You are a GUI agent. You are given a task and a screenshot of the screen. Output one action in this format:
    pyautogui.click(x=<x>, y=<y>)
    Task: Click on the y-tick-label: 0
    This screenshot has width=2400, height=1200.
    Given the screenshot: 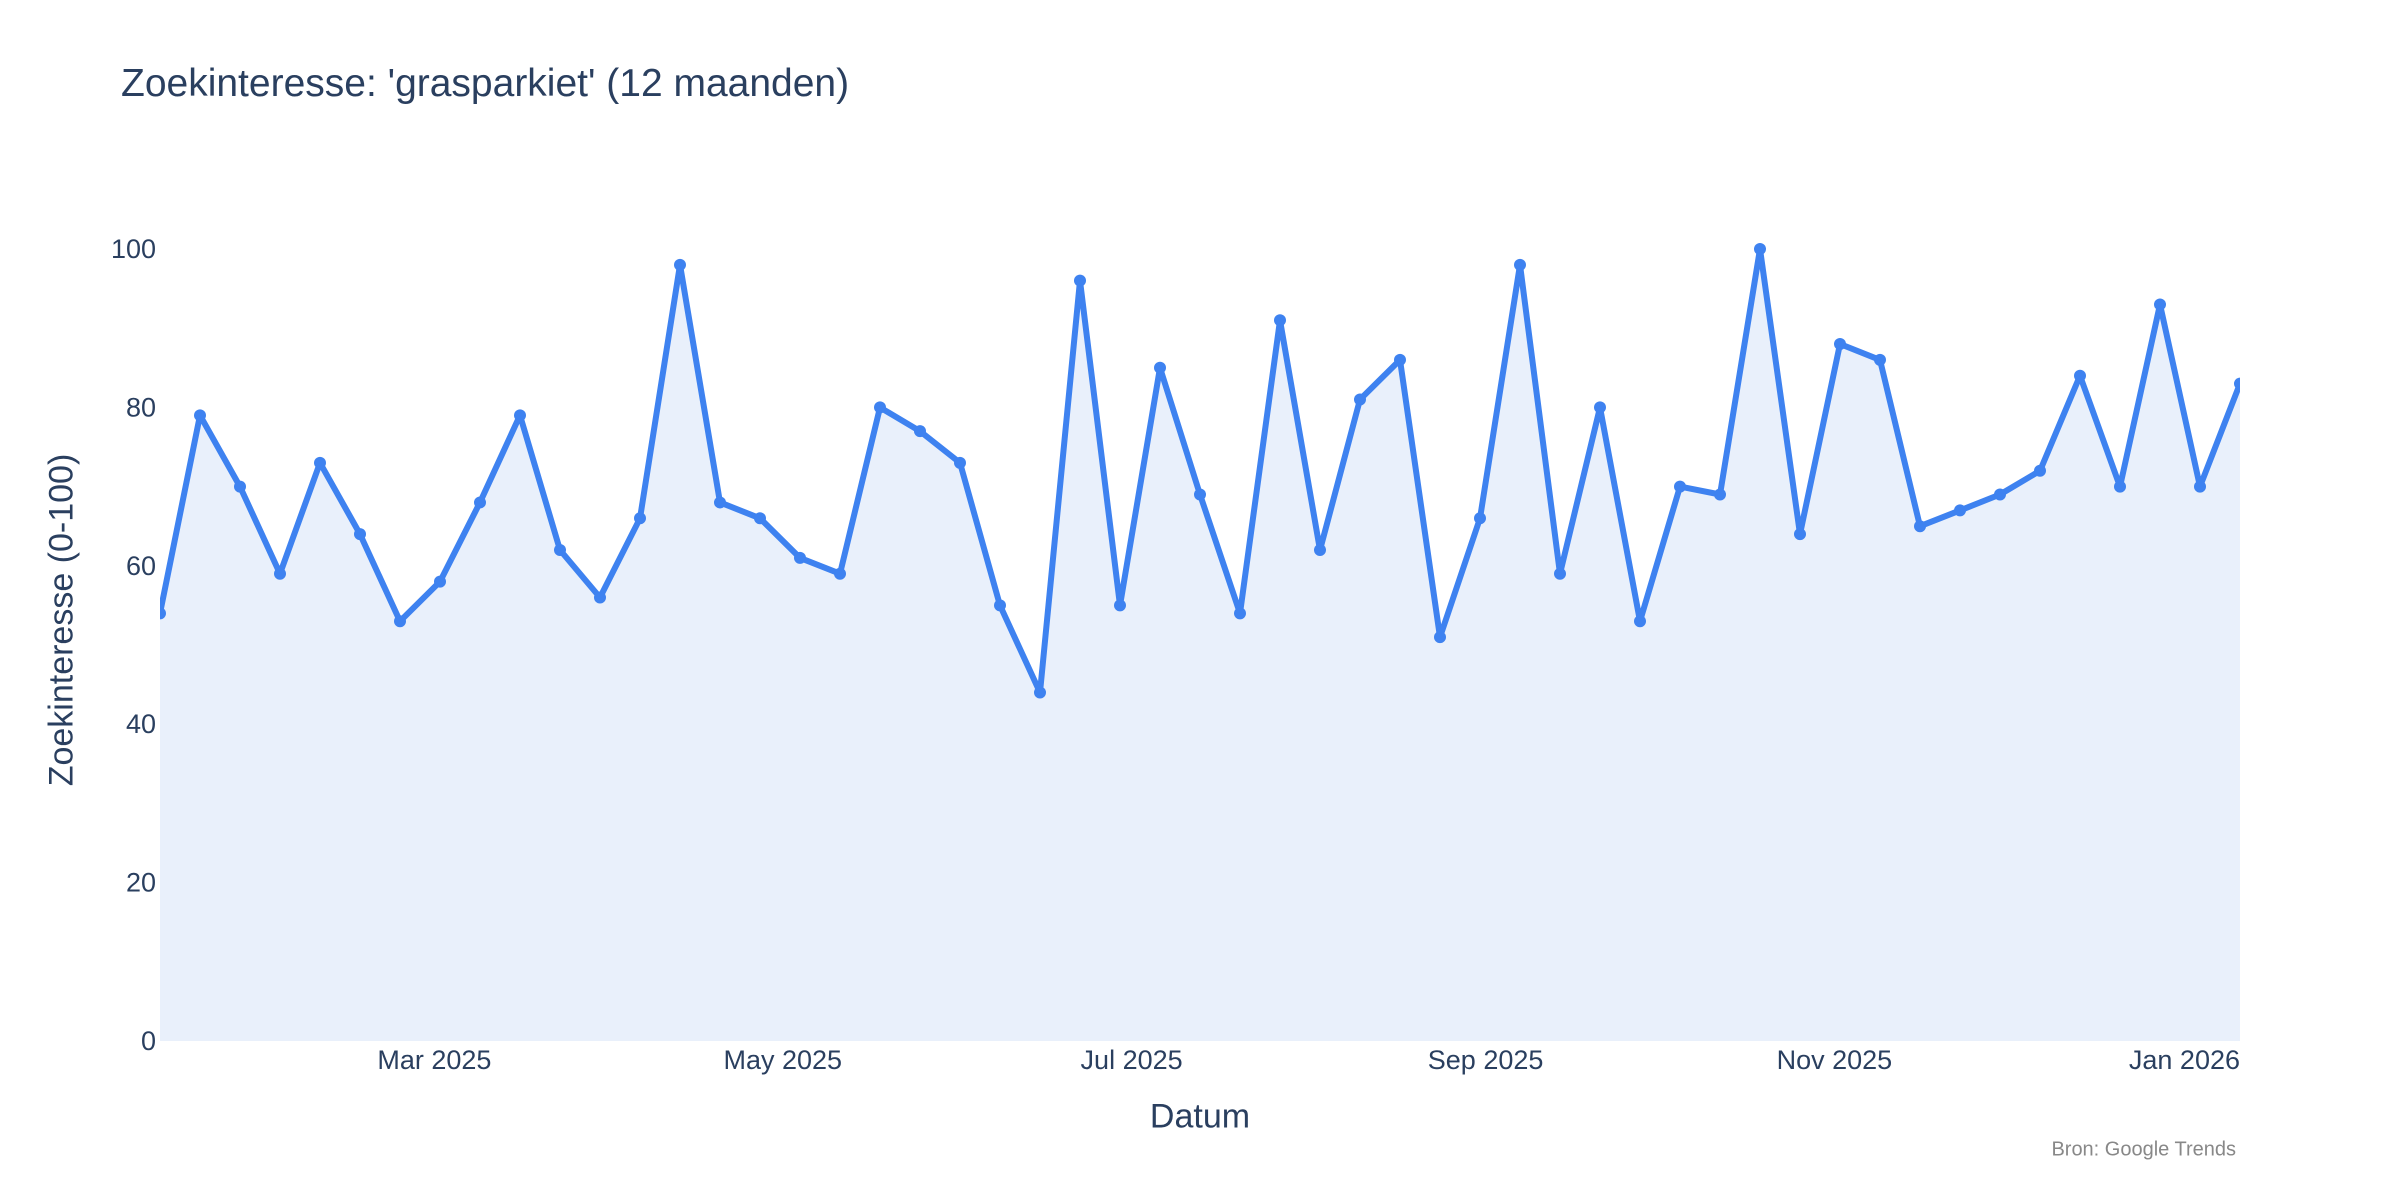 What is the action you would take?
    pyautogui.click(x=148, y=1041)
    